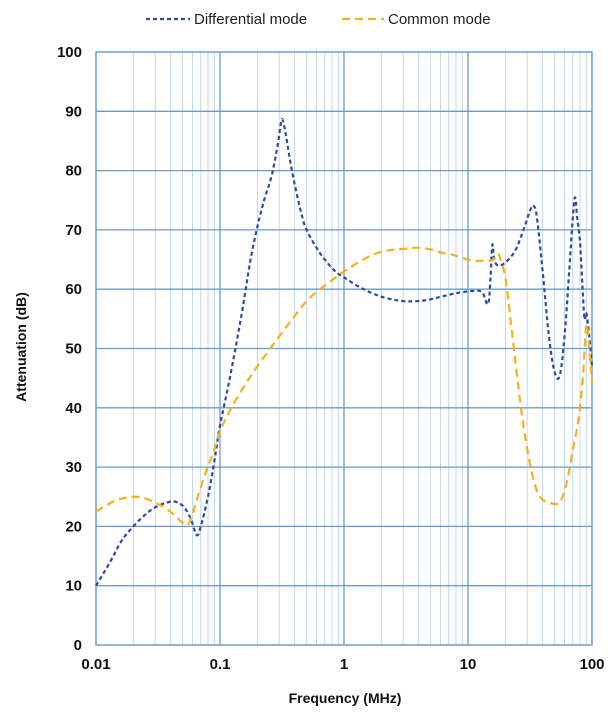  Describe the element at coordinates (69, 52) in the screenshot. I see `y-tick-label: 100` at that location.